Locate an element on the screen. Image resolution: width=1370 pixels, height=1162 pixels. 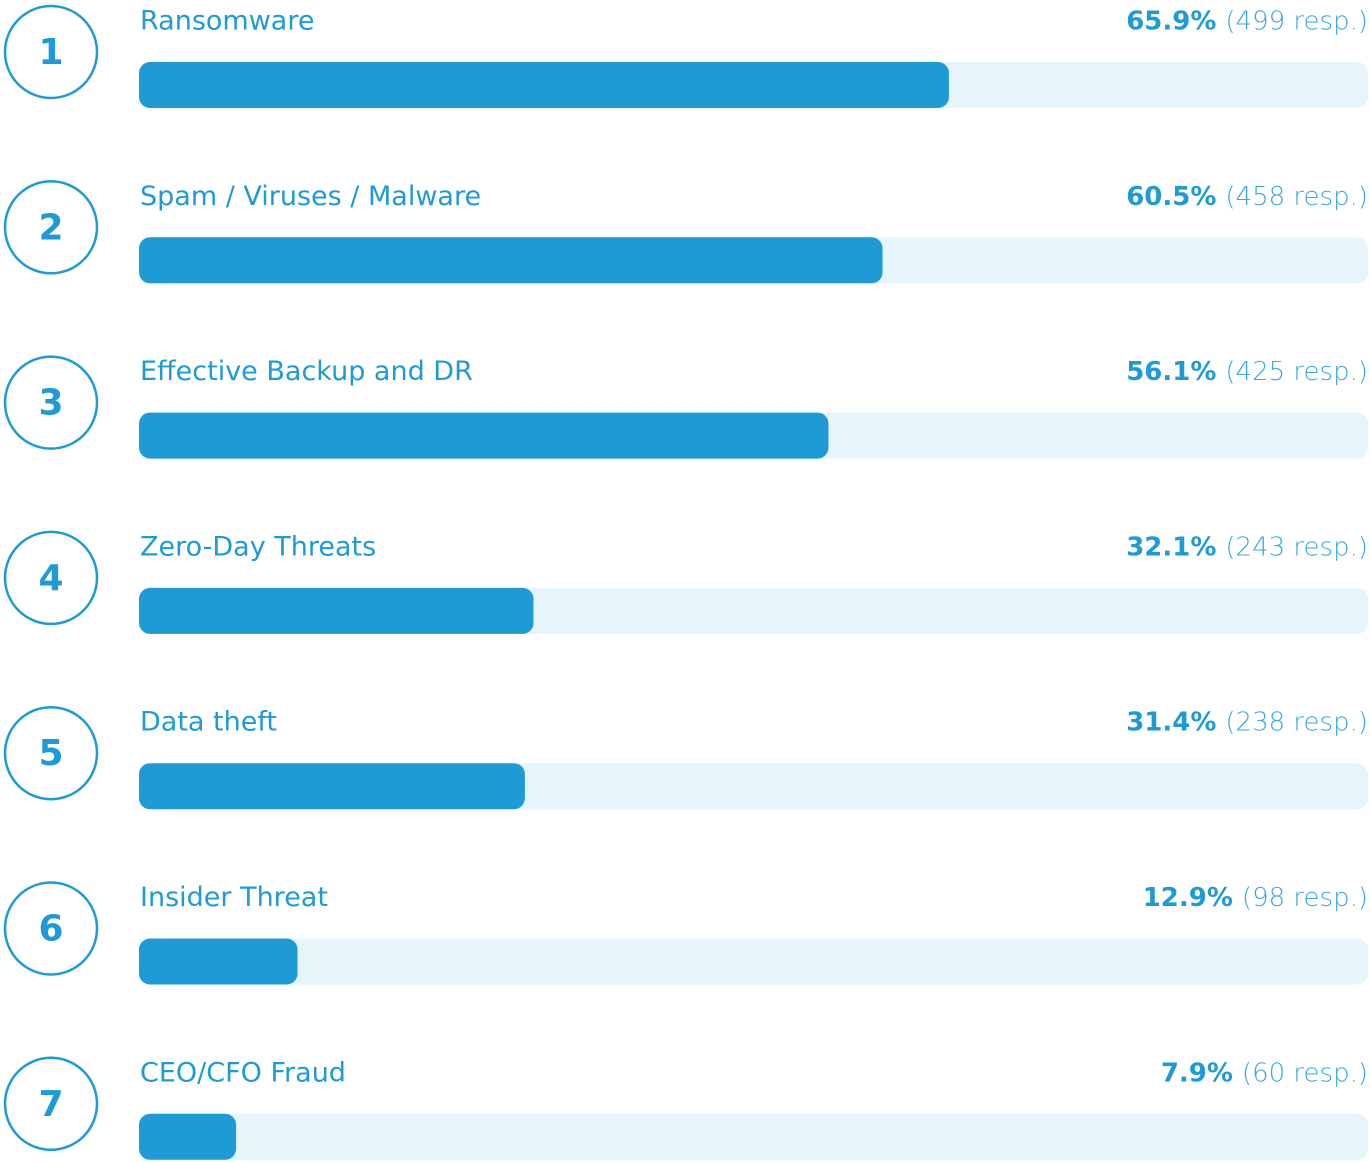
rank-number: 1 is located at coordinates (50, 52).